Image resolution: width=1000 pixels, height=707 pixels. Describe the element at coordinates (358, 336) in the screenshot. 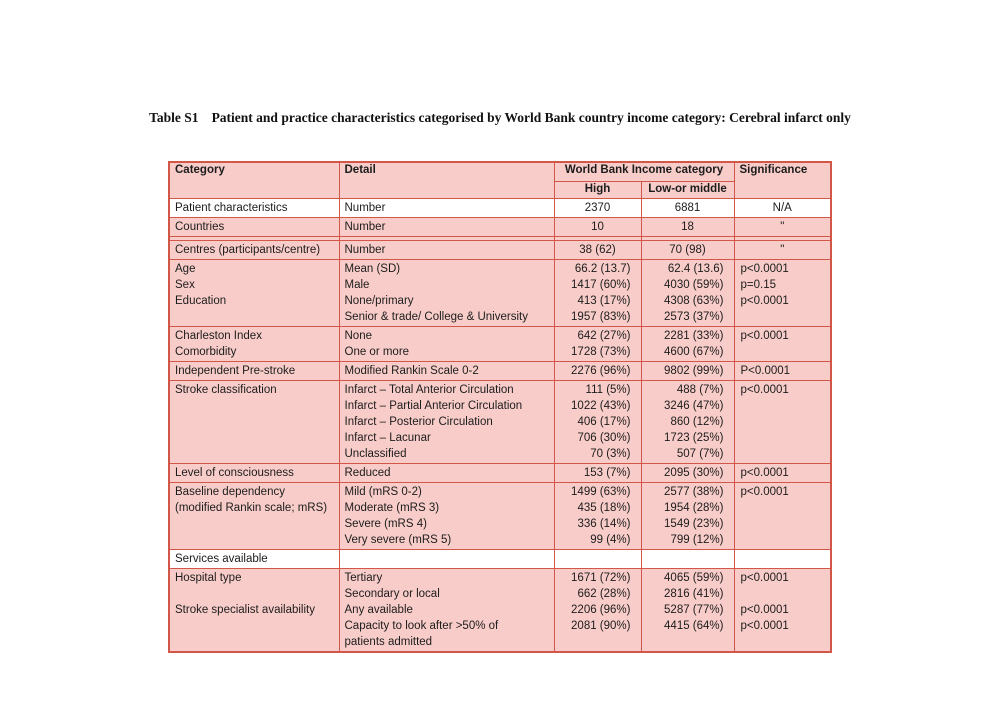

I see `cell-line: None` at that location.